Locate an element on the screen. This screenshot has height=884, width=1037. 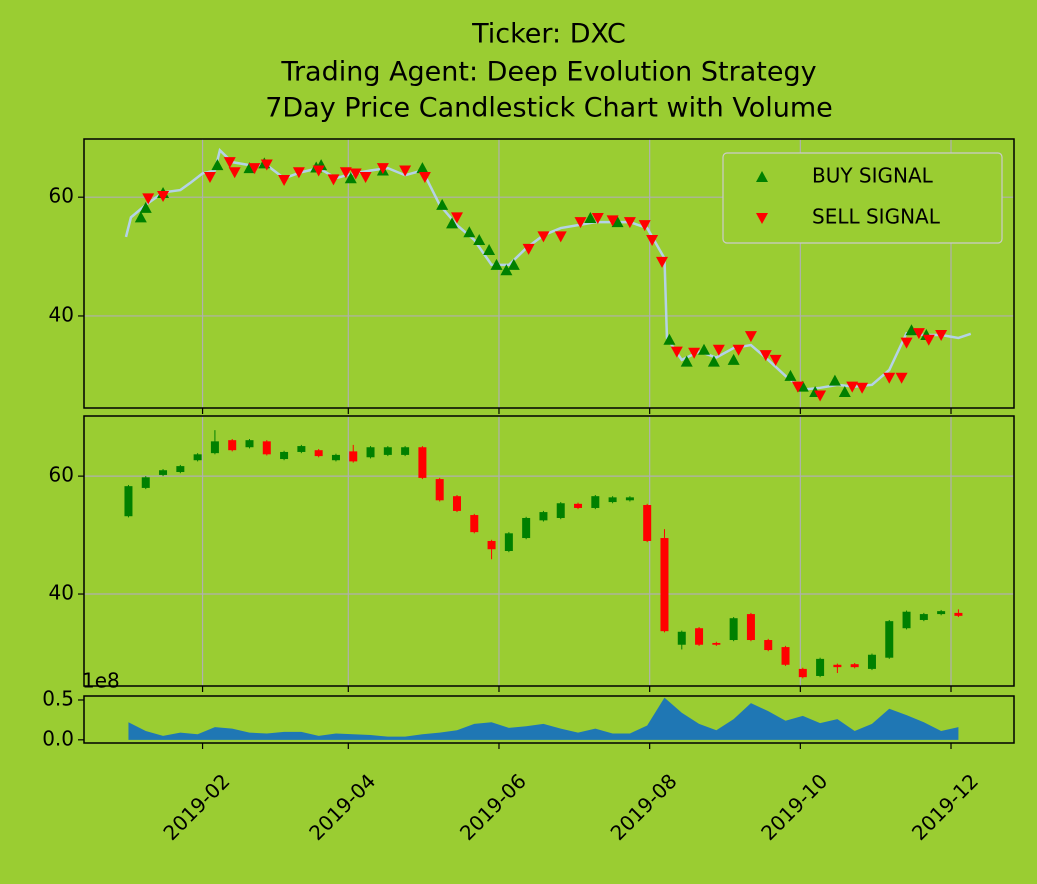
plot-frame is located at coordinates (549, 719).